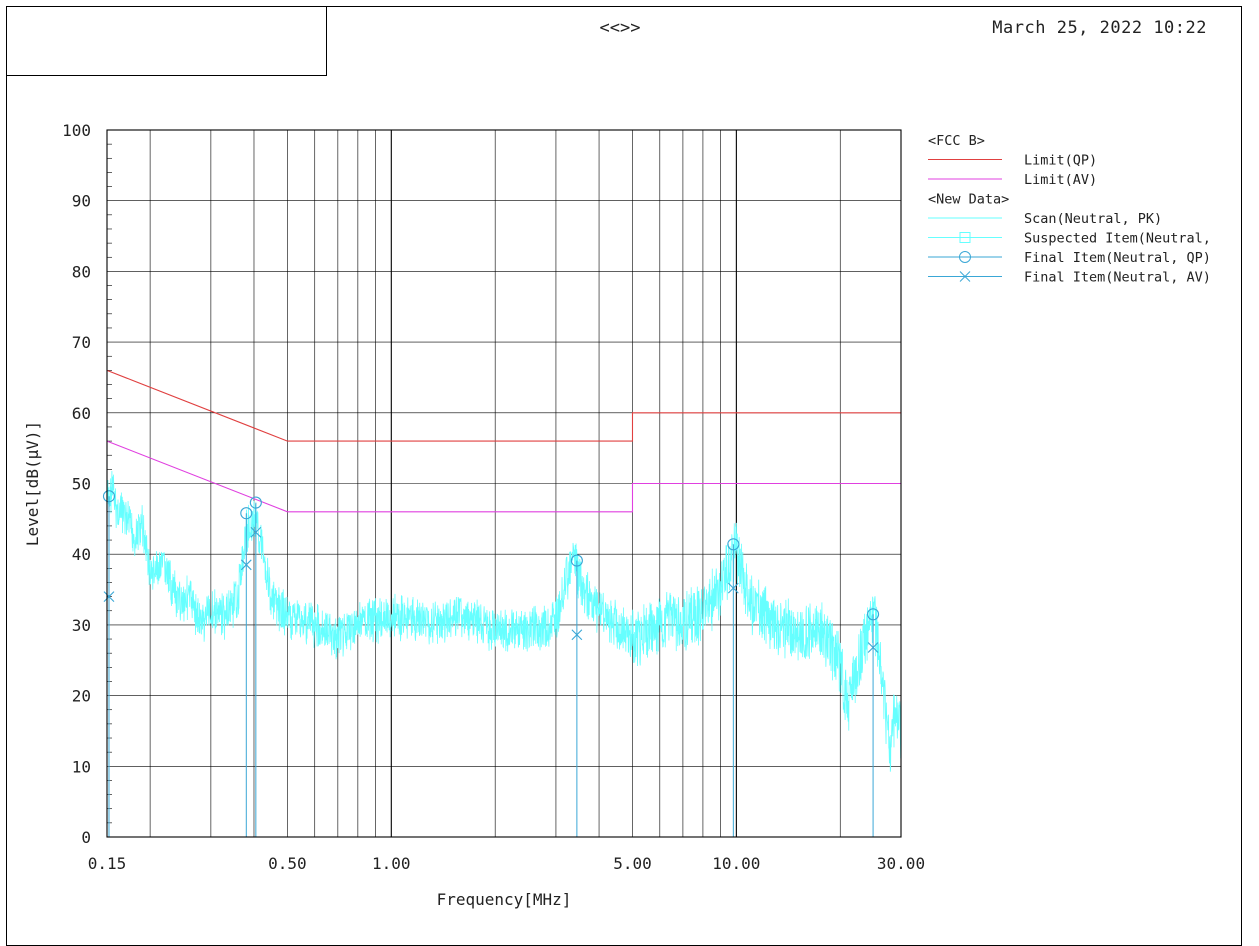 Image resolution: width=1259 pixels, height=946 pixels. I want to click on x-tick-label: 30.00, so click(901, 863).